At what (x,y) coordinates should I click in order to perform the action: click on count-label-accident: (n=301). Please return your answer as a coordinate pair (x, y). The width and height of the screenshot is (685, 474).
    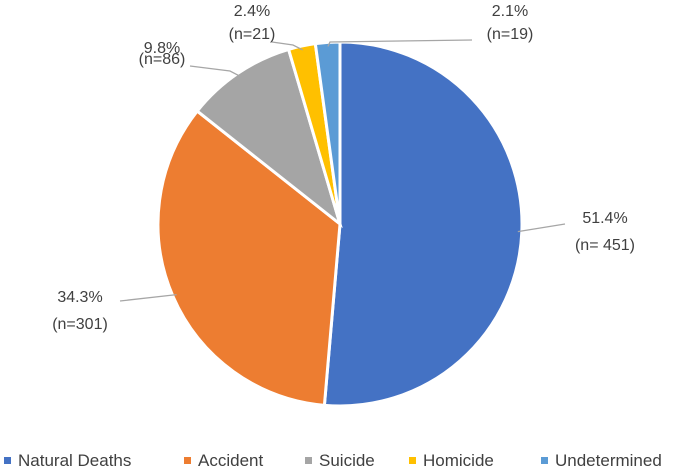
    Looking at the image, I should click on (80, 324).